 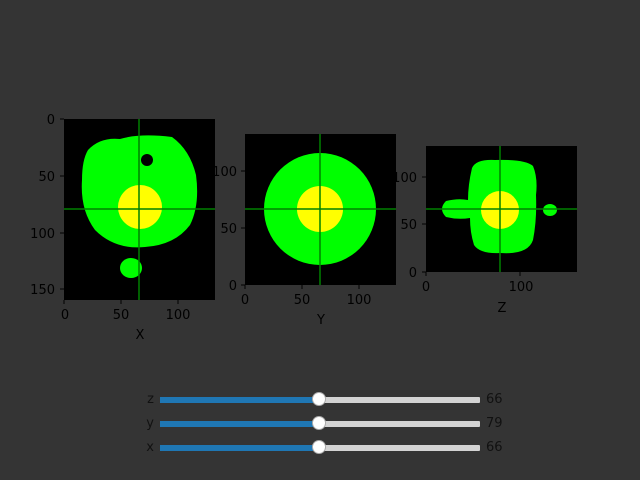 I want to click on panel-y-view: 0 50 100 0 50 100 Y, so click(x=304, y=231).